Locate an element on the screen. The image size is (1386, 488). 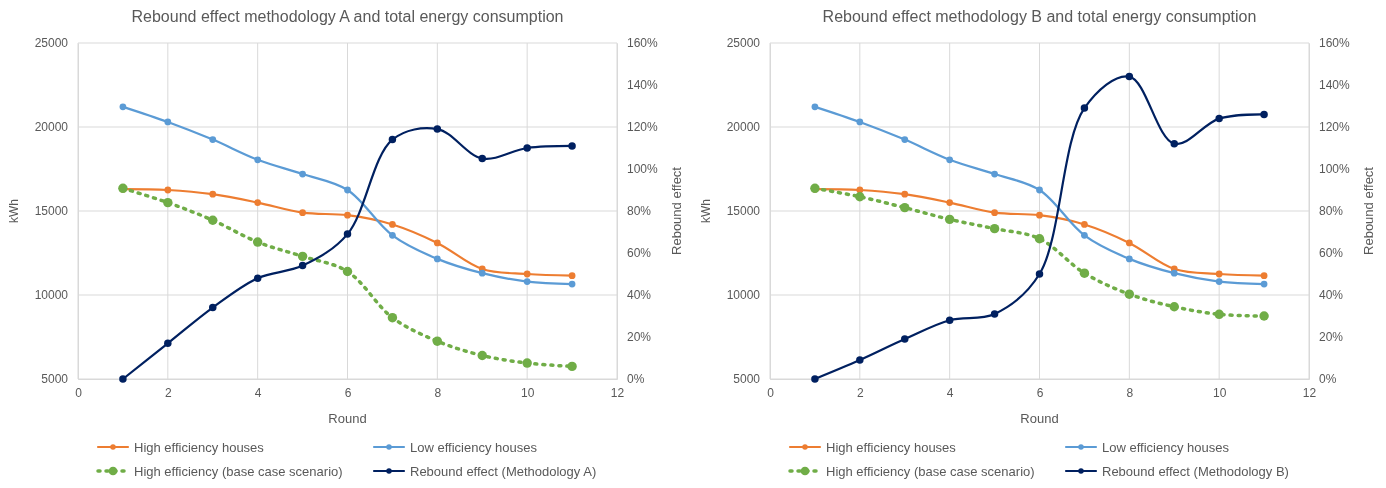
x-tick-label: 6 is located at coordinates (1040, 392).